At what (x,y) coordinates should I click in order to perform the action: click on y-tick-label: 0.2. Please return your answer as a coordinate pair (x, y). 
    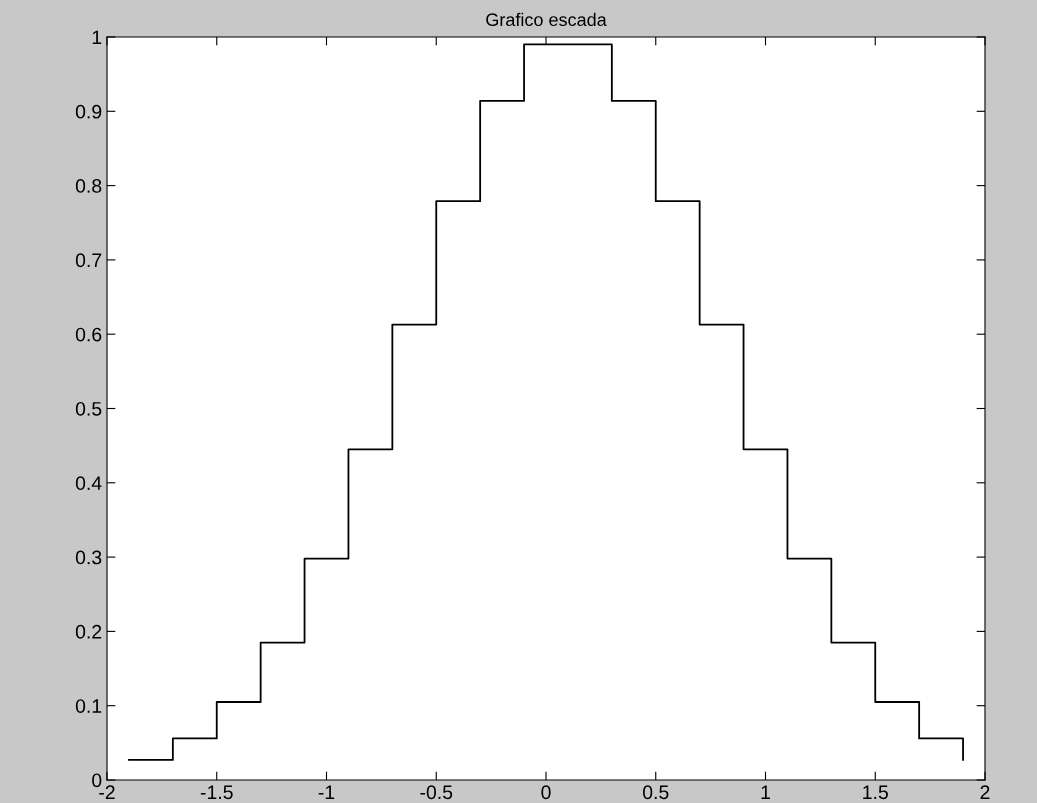
    Looking at the image, I should click on (88, 631).